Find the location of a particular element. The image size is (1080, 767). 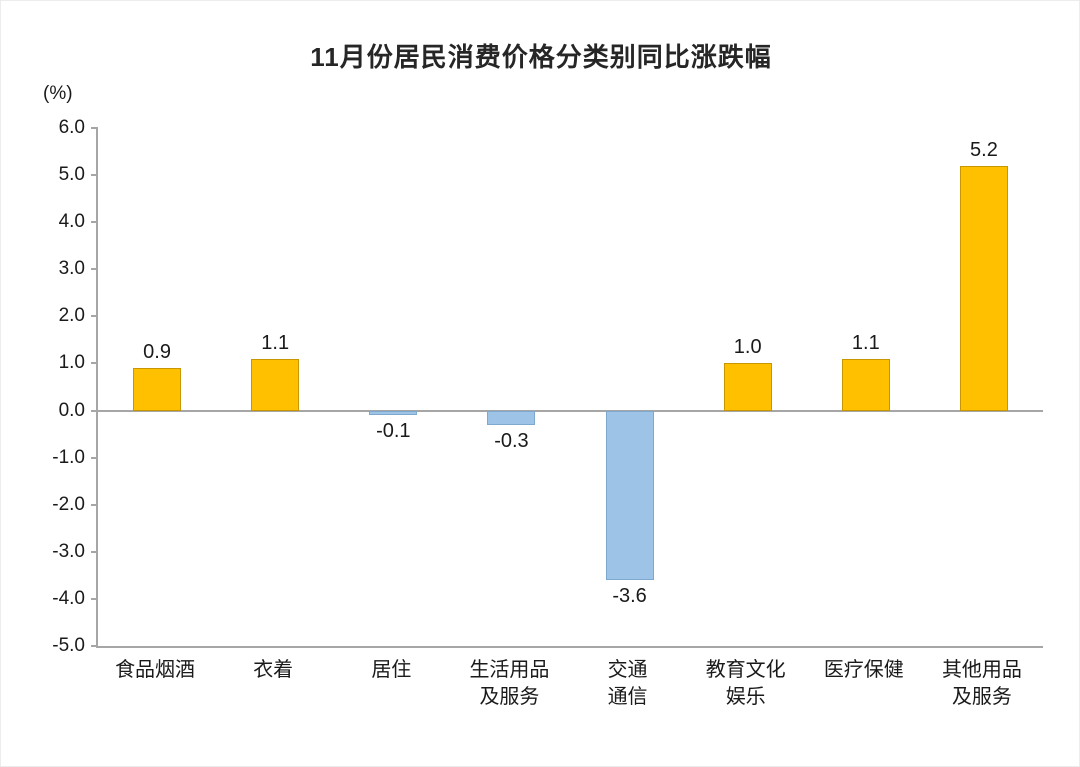

y-axis-tick-label: 6.0 is located at coordinates (71, 127).